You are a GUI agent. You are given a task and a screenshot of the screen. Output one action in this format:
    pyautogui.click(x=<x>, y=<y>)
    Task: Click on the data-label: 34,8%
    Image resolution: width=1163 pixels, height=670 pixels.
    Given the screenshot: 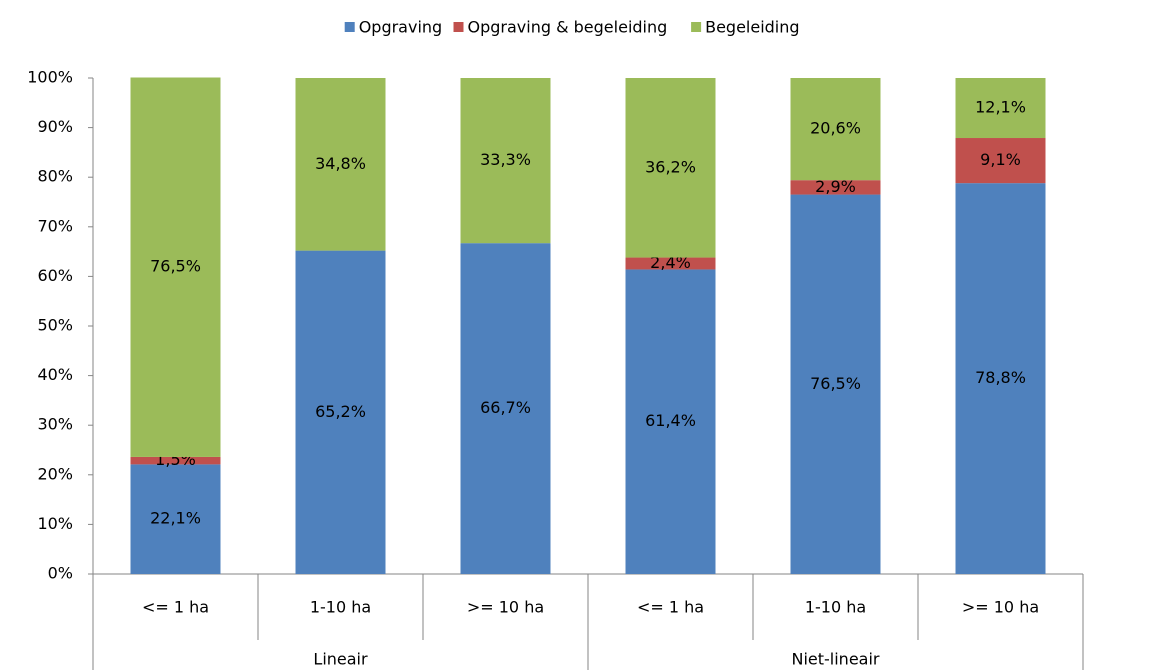 What is the action you would take?
    pyautogui.click(x=340, y=163)
    